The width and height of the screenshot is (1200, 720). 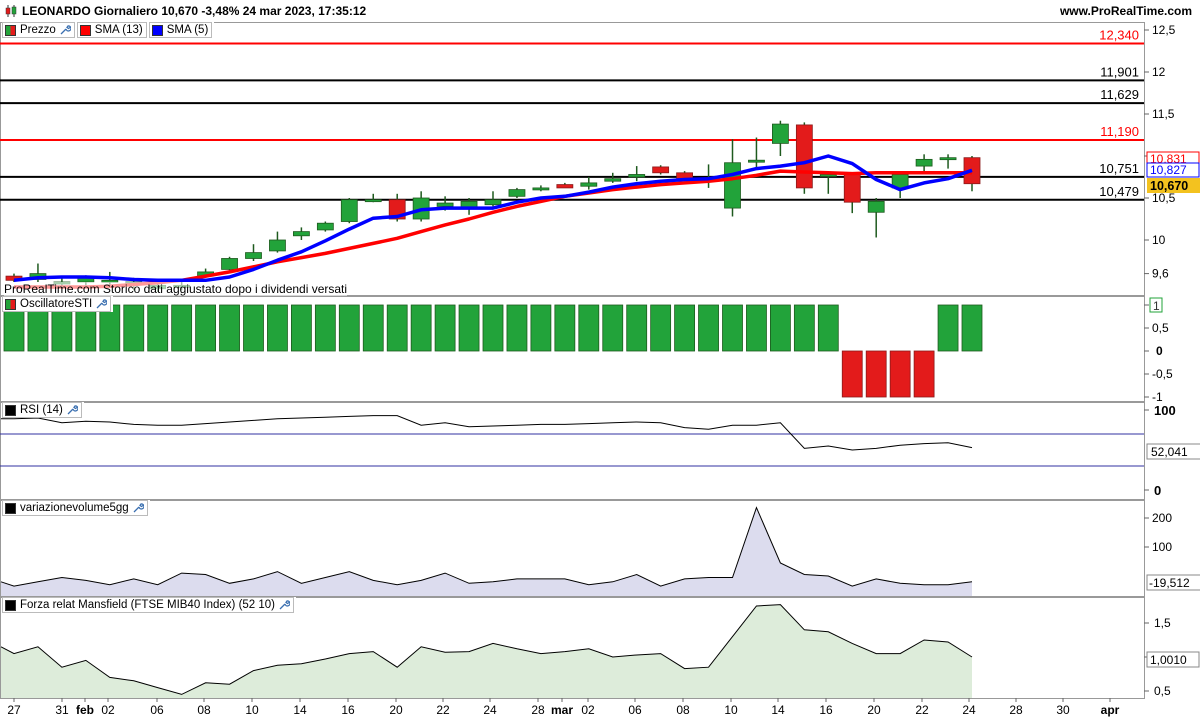 I want to click on rsi-last-box, so click(x=1173, y=451).